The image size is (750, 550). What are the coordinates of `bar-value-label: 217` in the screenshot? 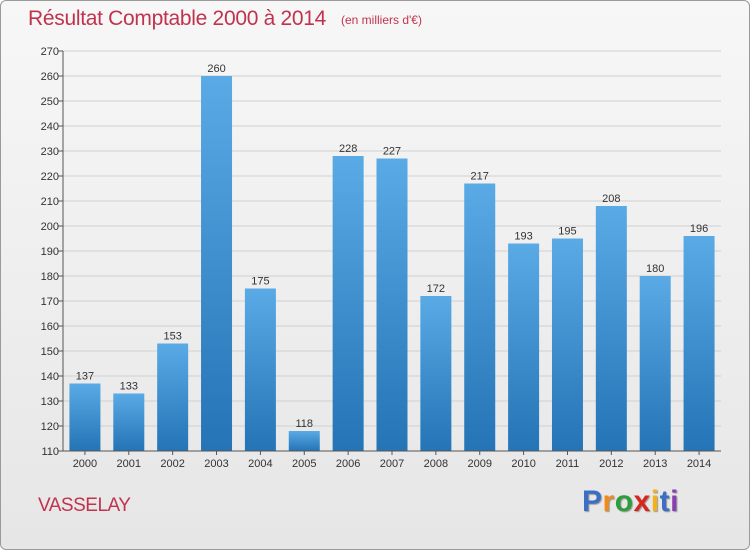 It's located at (480, 177).